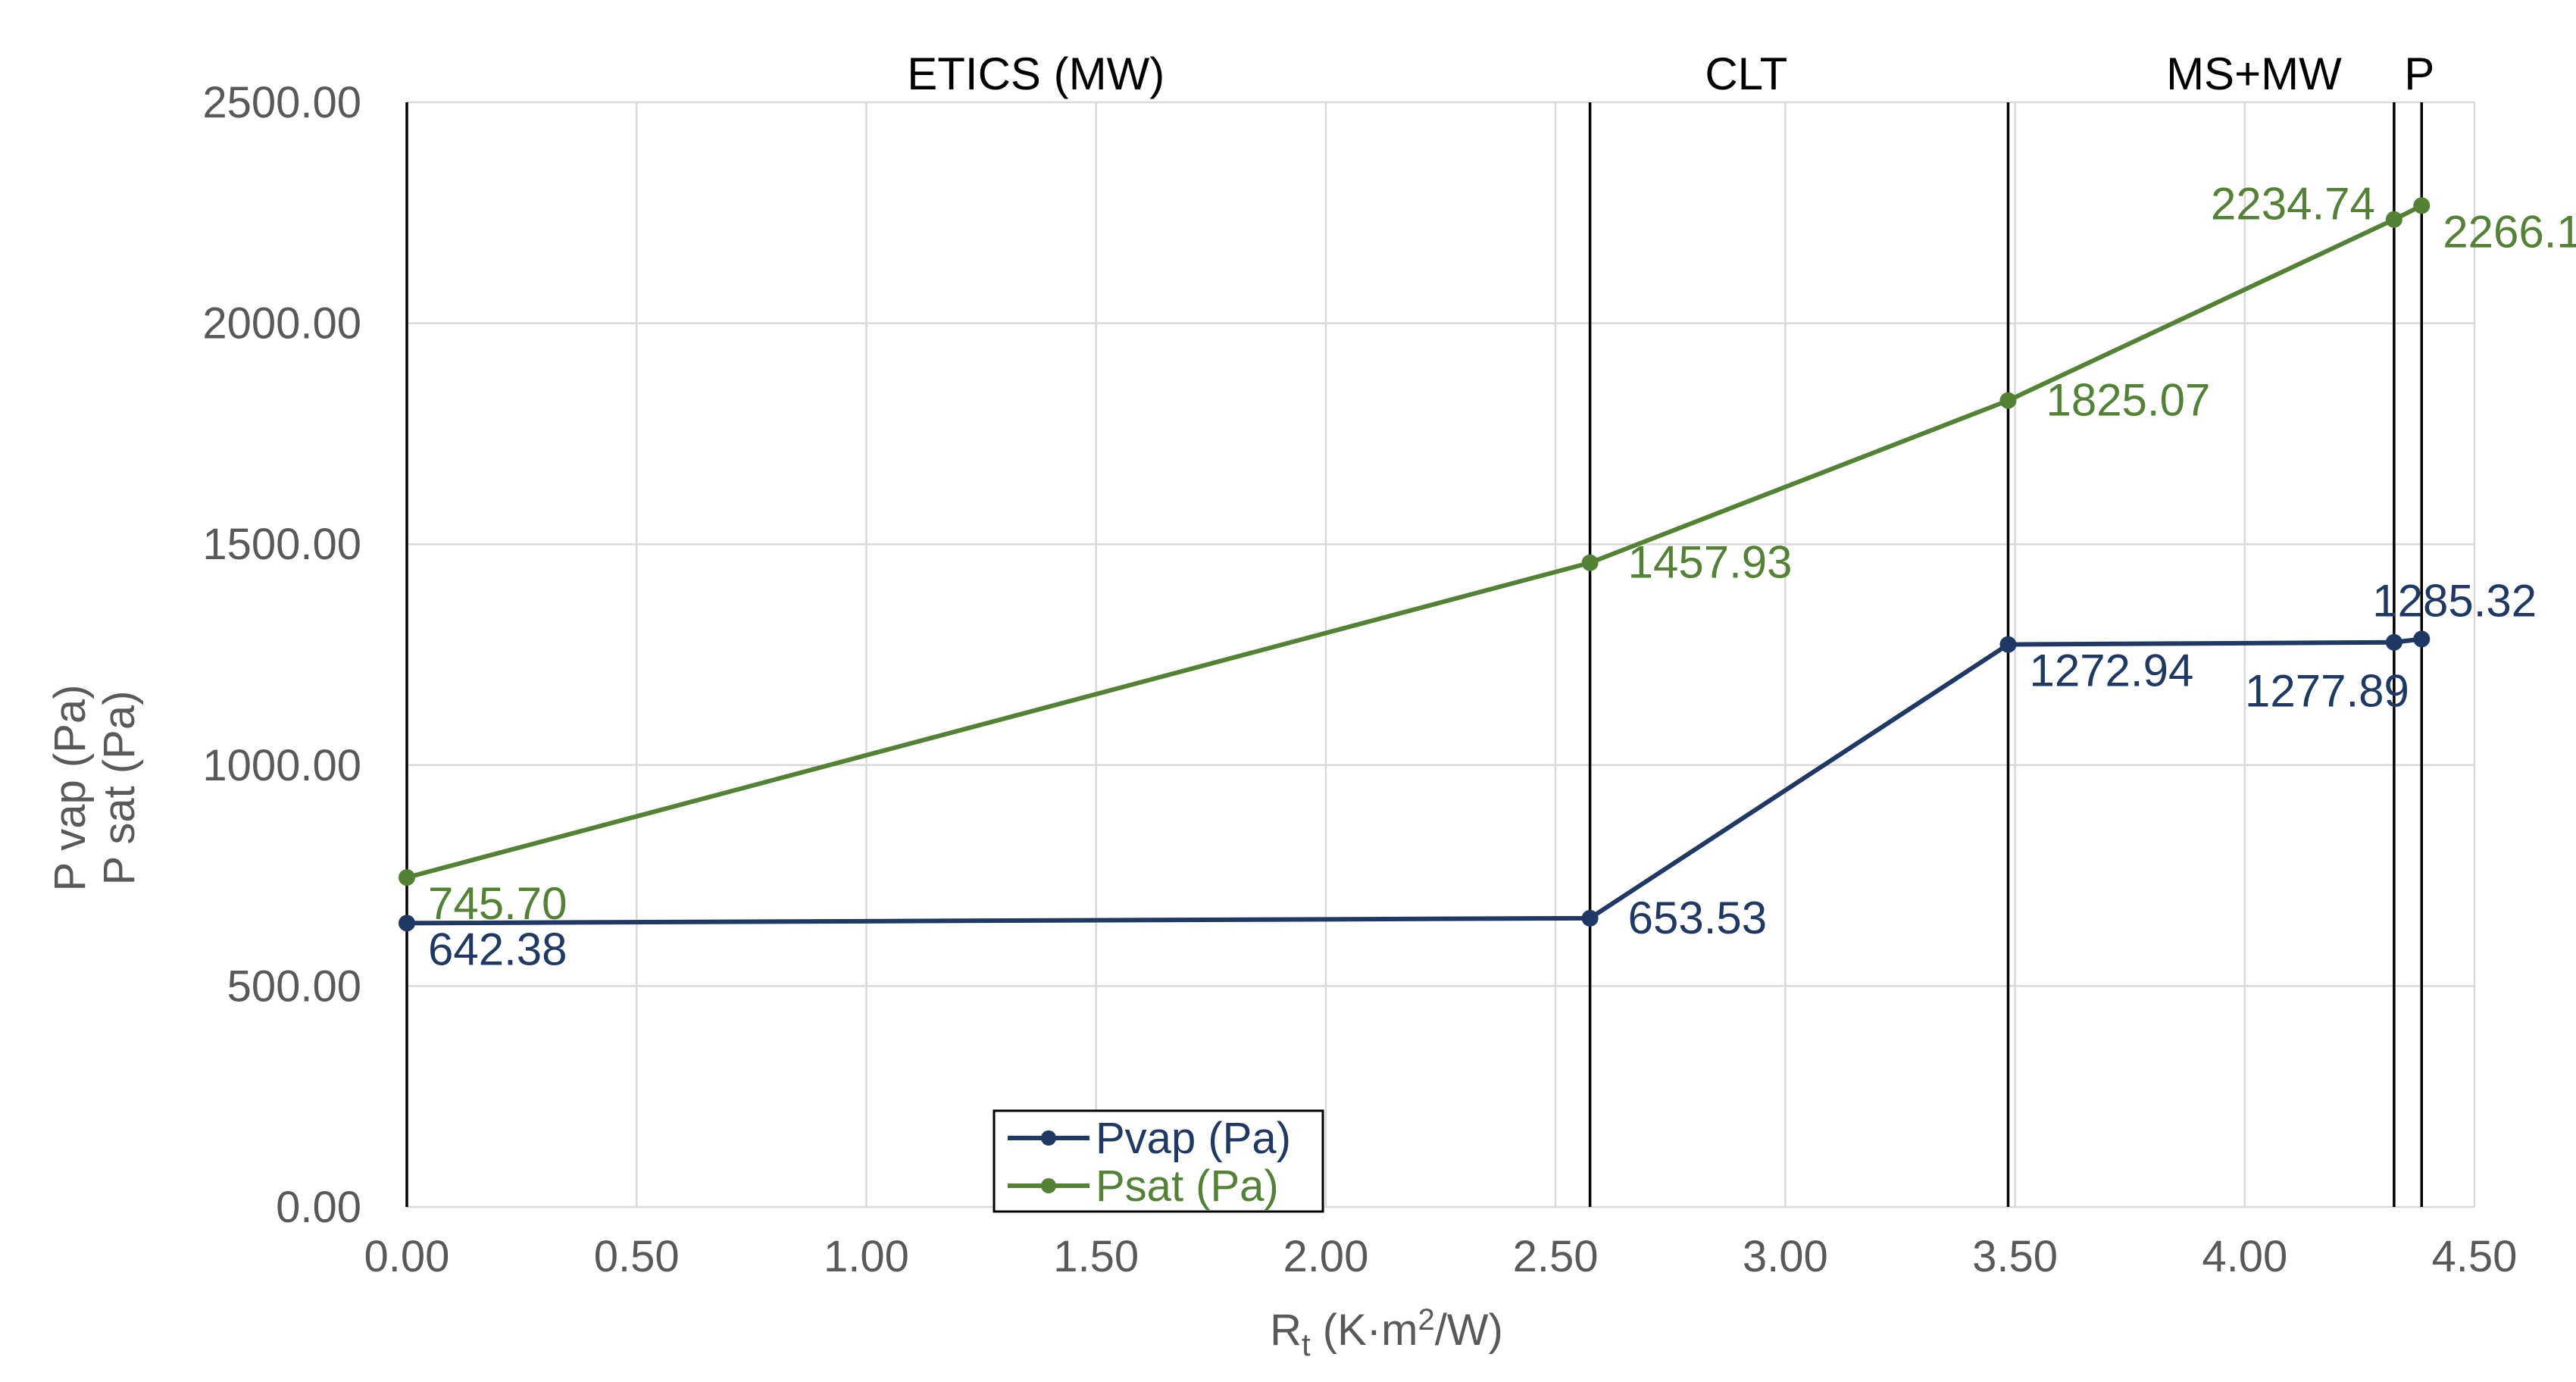  What do you see at coordinates (2509, 231) in the screenshot?
I see `data-label-psat: 2266.13` at bounding box center [2509, 231].